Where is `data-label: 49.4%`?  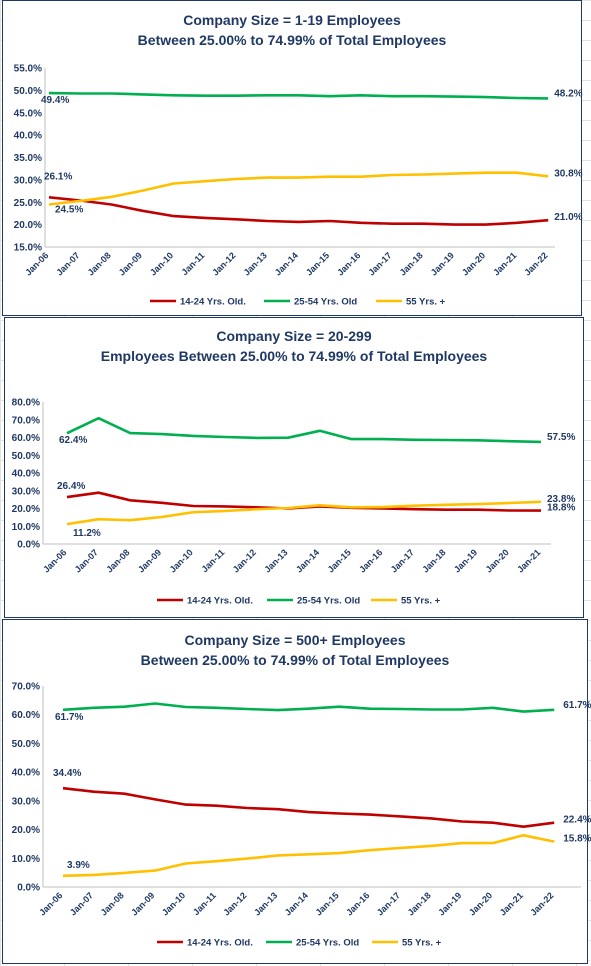 data-label: 49.4% is located at coordinates (55, 100).